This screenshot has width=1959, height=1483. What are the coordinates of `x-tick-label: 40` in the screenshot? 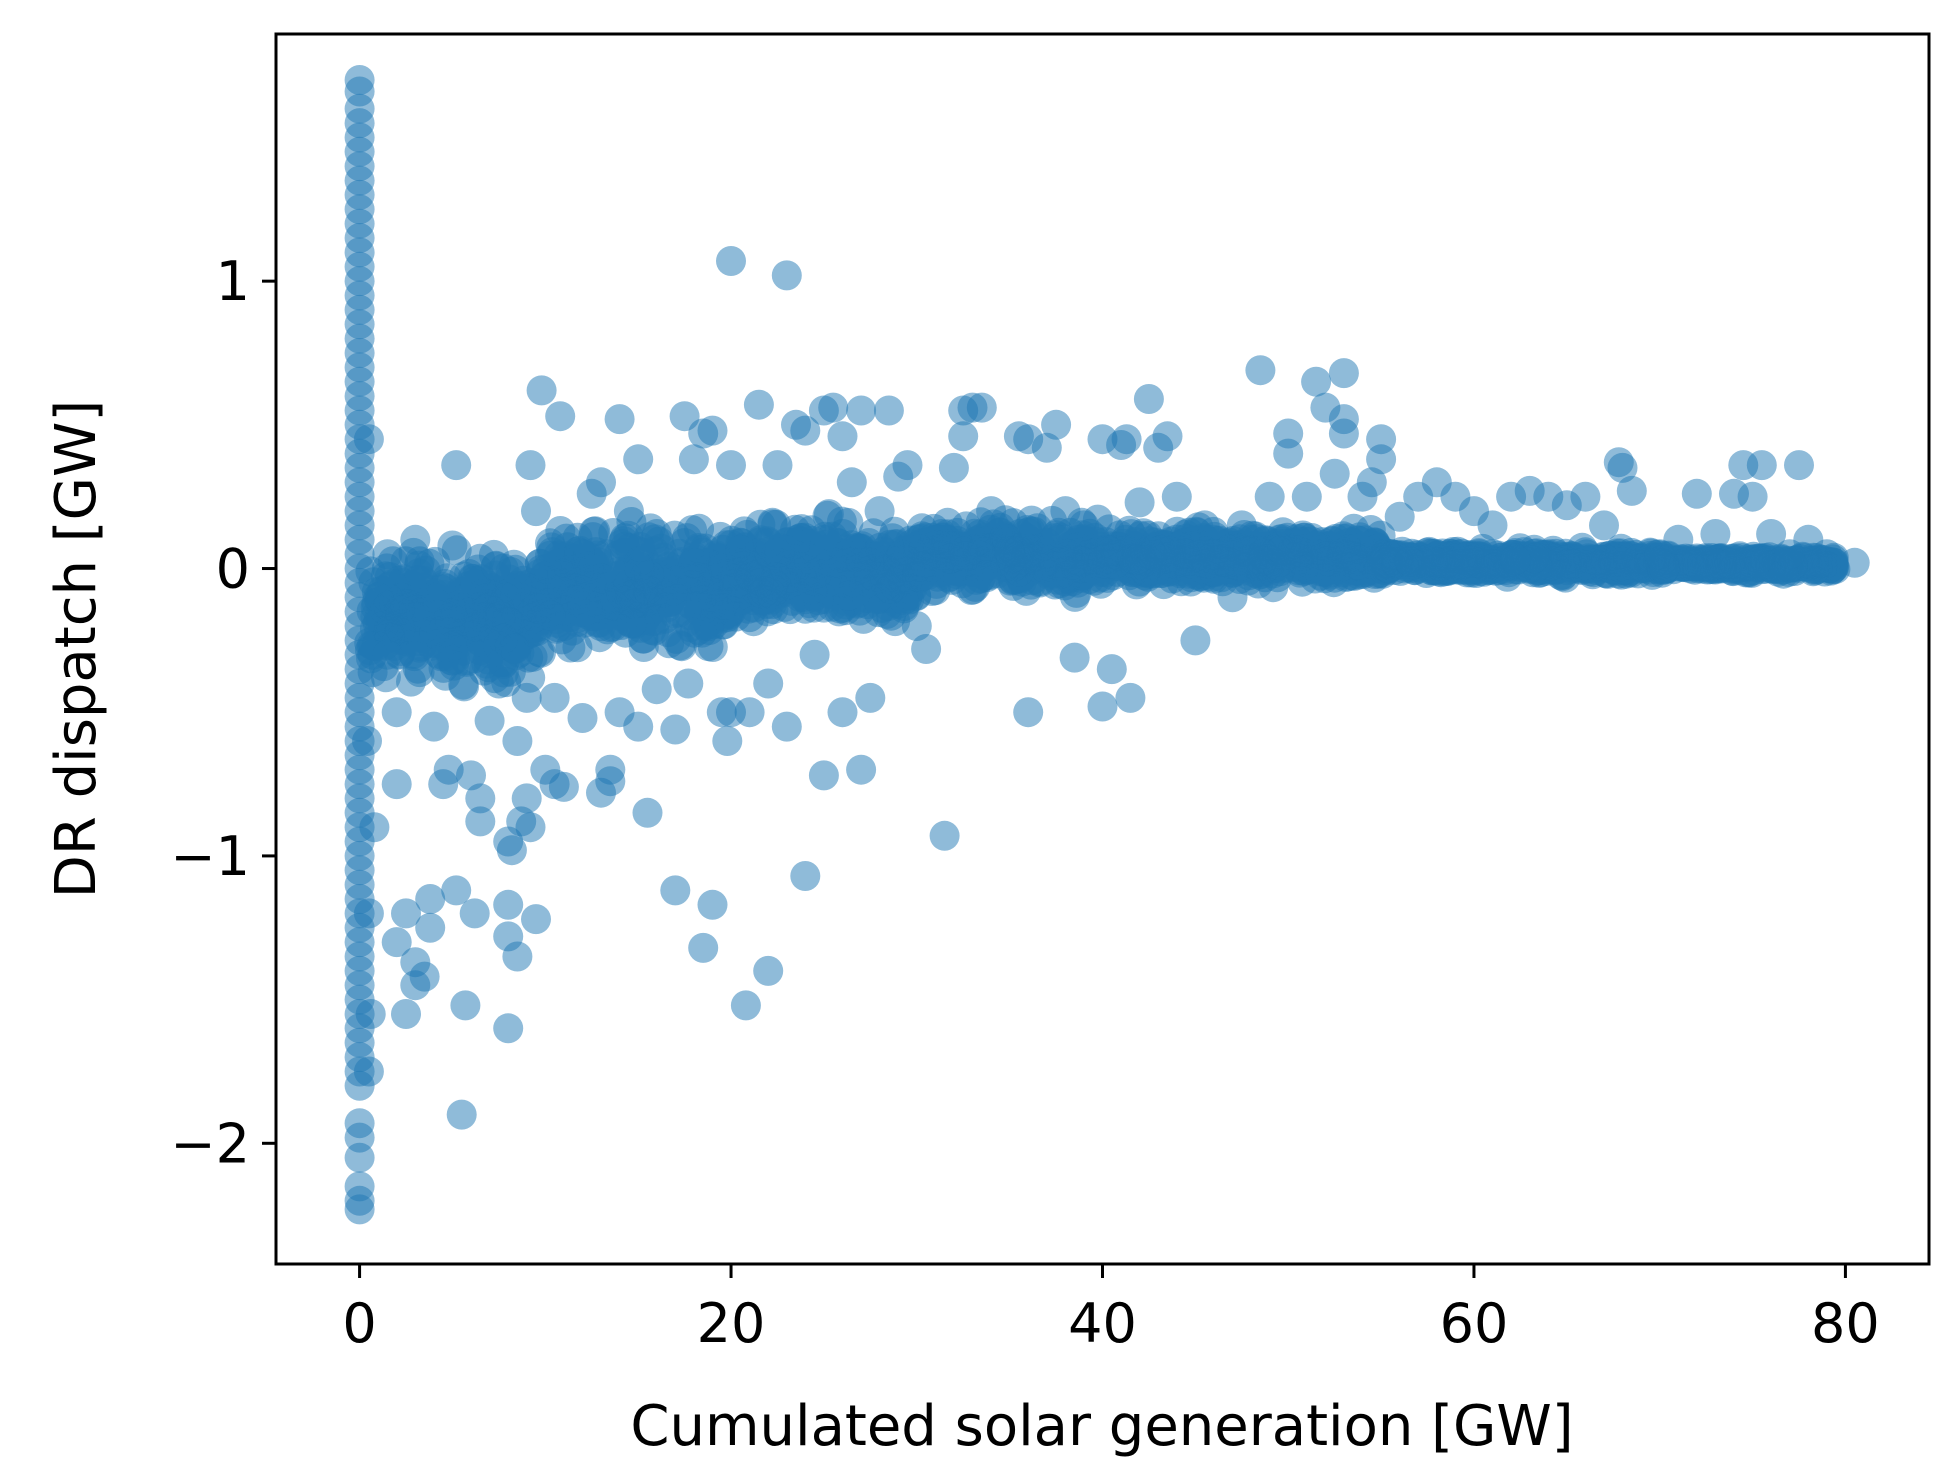 It's located at (1102, 1323).